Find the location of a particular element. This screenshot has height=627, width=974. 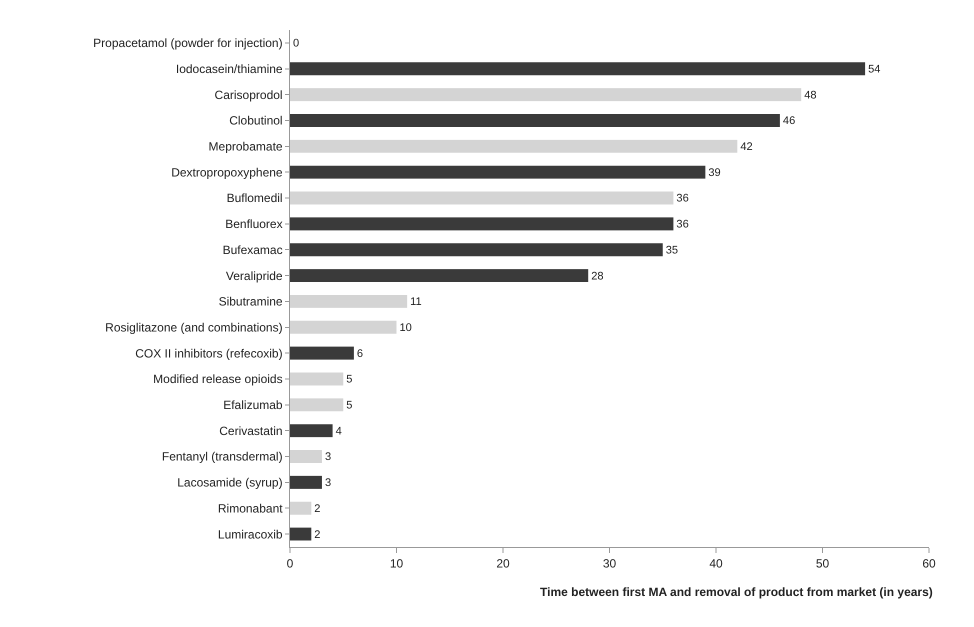

data-label: 46 is located at coordinates (789, 121).